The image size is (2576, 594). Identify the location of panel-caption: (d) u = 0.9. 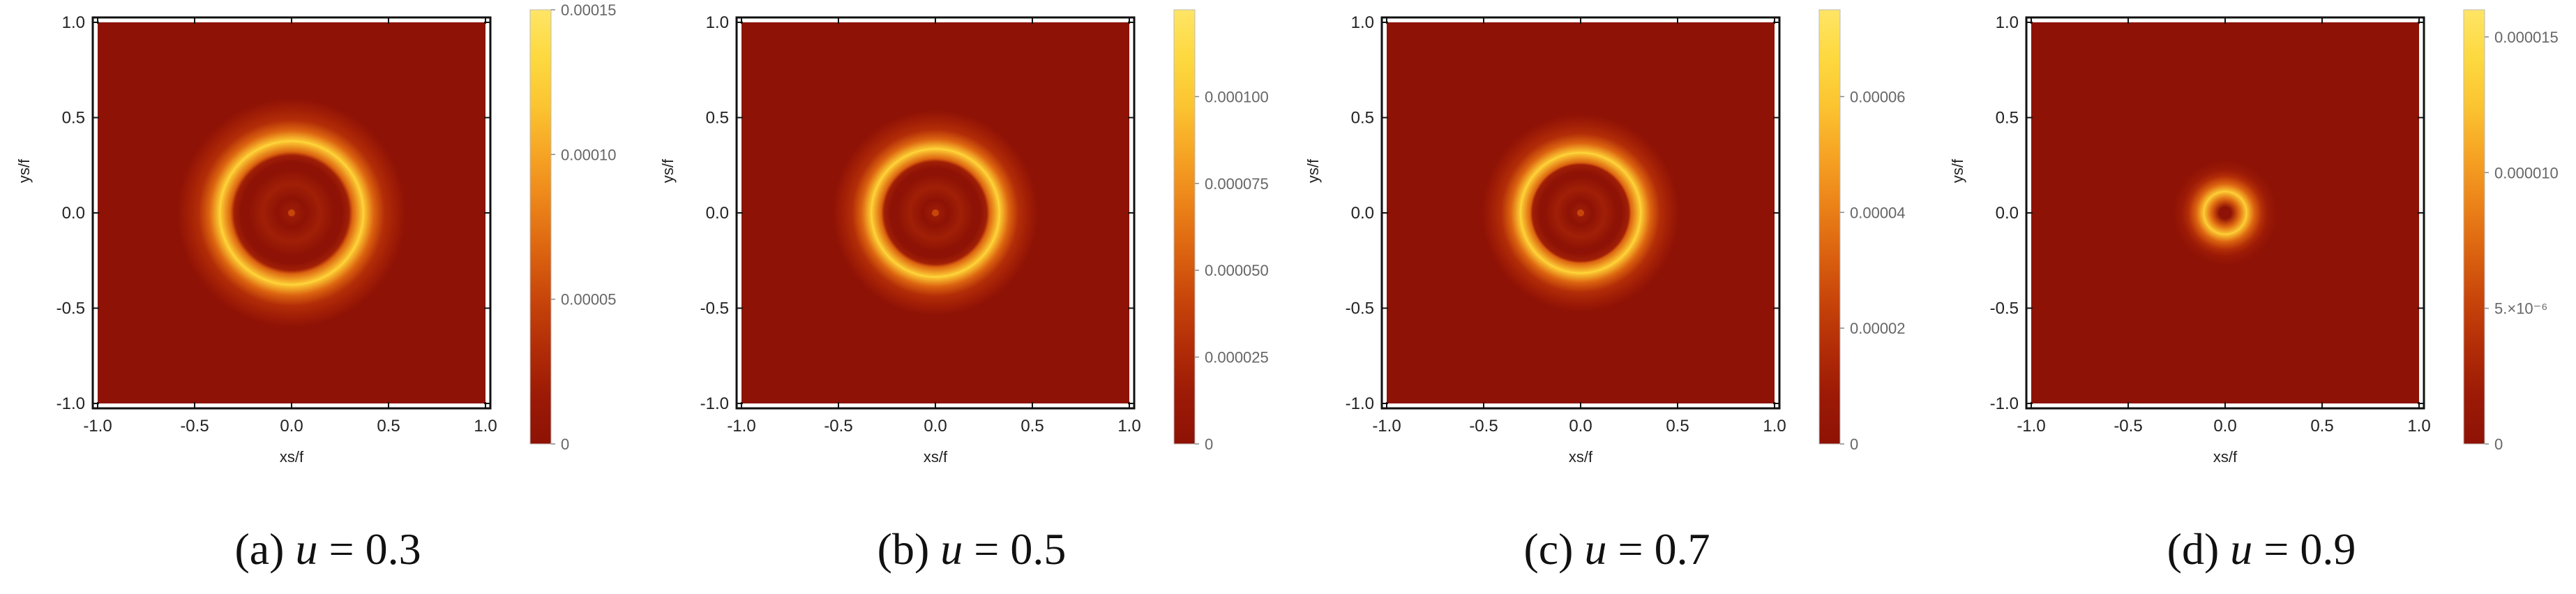
(2261, 549).